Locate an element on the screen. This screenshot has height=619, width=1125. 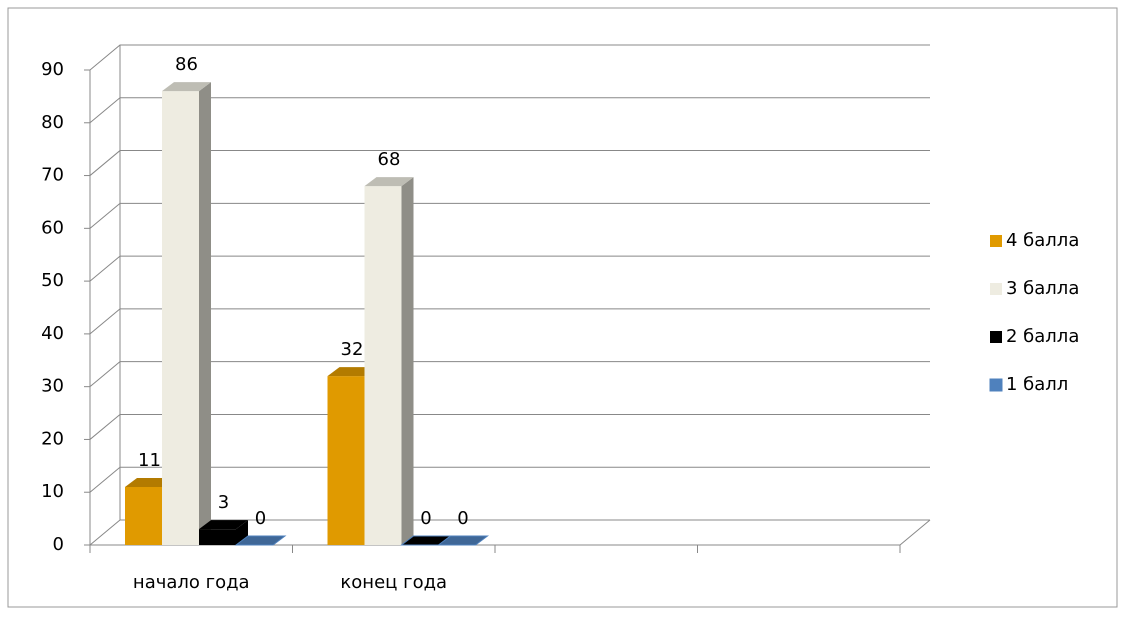
x-tick-label: конец года is located at coordinates (393, 582).